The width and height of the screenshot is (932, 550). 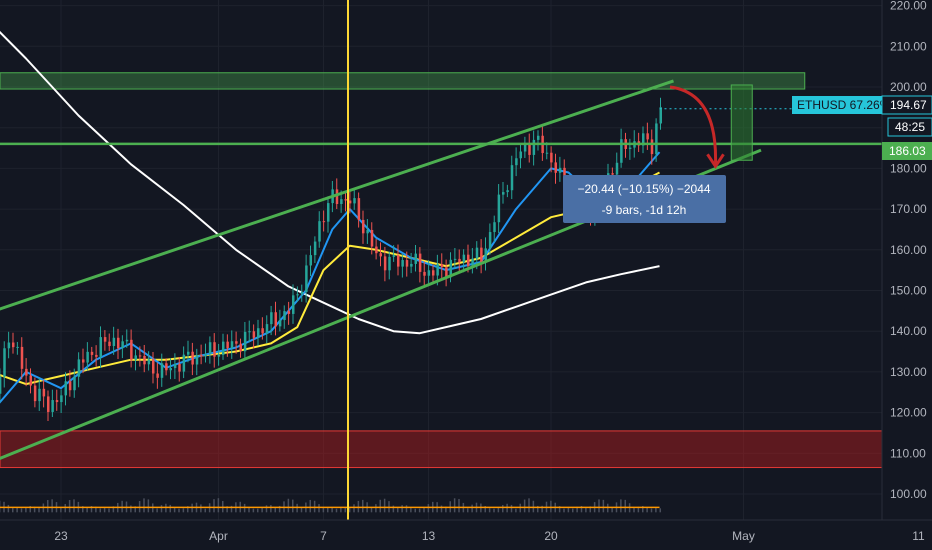 I want to click on time-axis-background, so click(x=466, y=535).